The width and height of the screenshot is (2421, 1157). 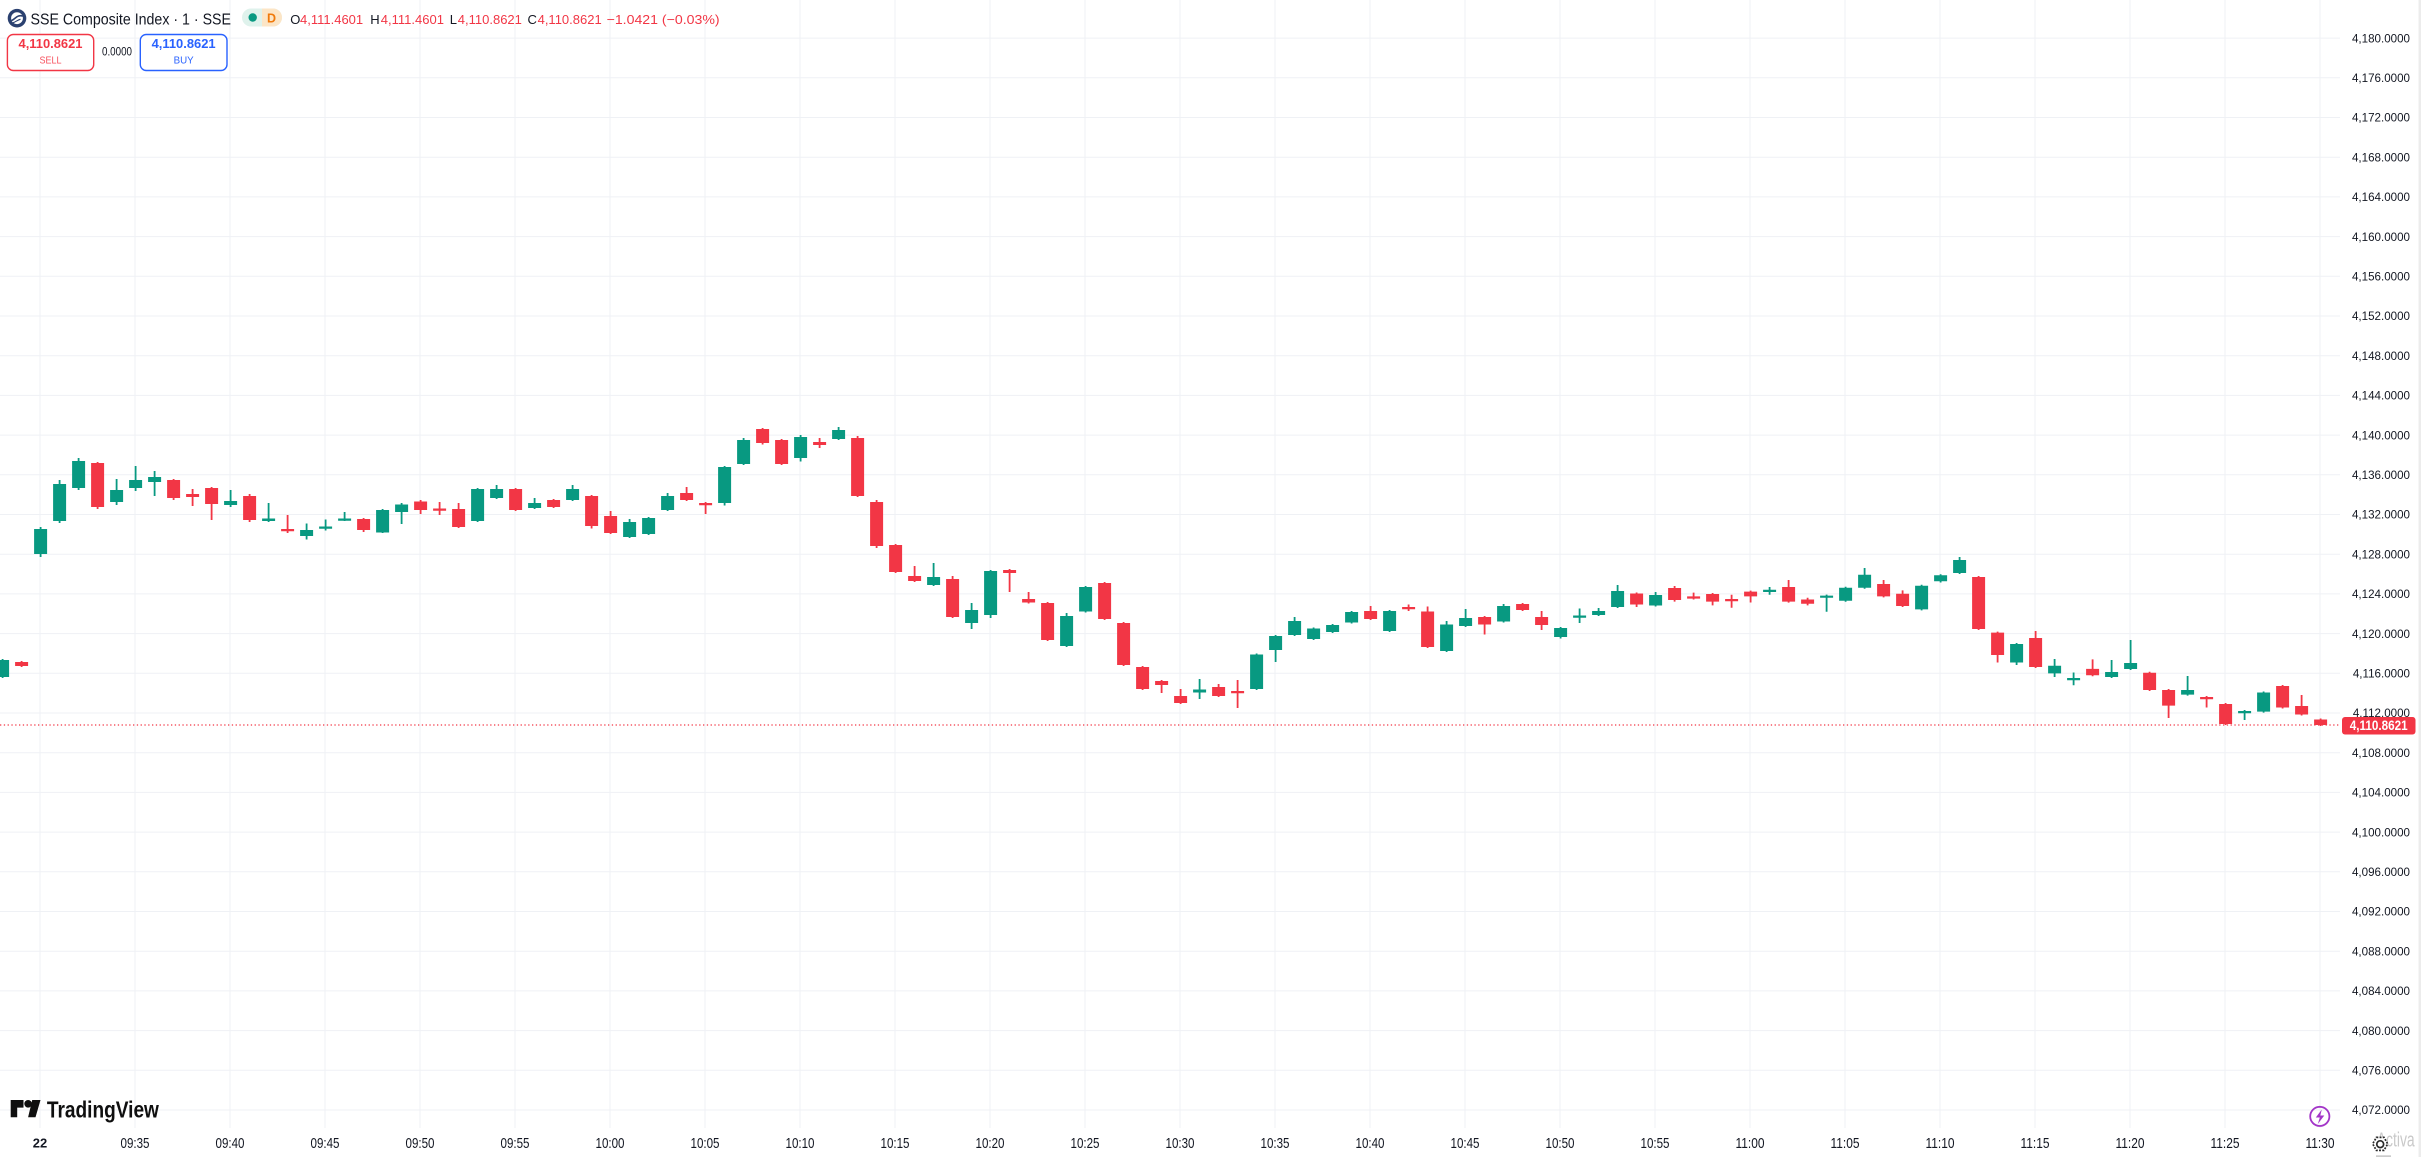 I want to click on svg-text: 4,132.0000, so click(x=2381, y=515).